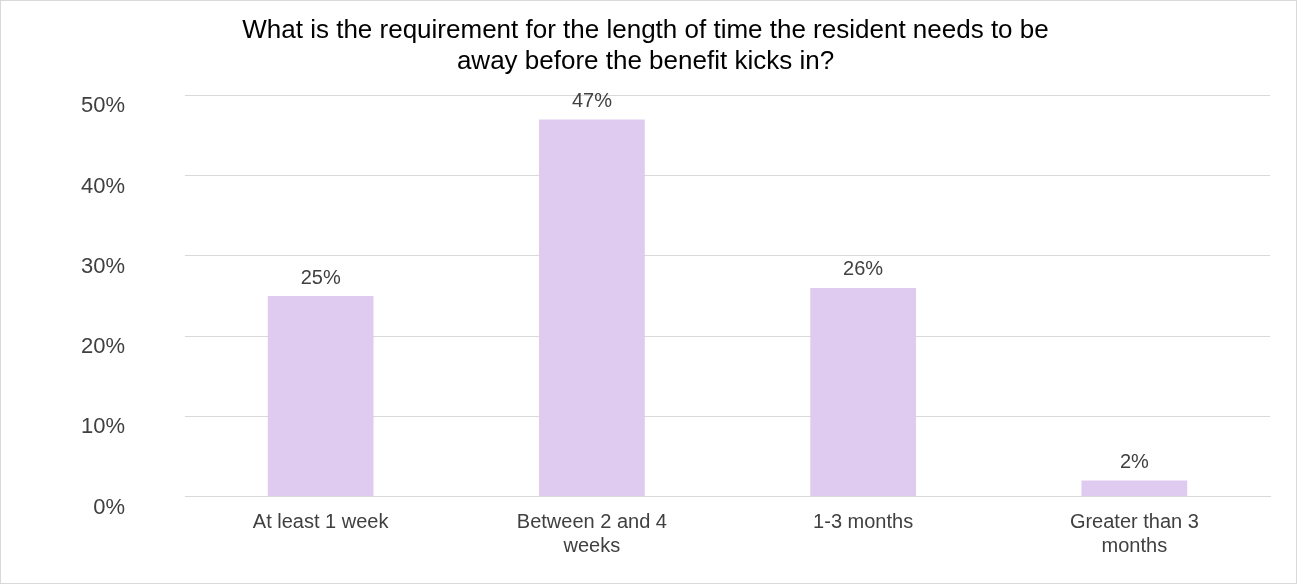  Describe the element at coordinates (863, 268) in the screenshot. I see `data-label: 26%` at that location.